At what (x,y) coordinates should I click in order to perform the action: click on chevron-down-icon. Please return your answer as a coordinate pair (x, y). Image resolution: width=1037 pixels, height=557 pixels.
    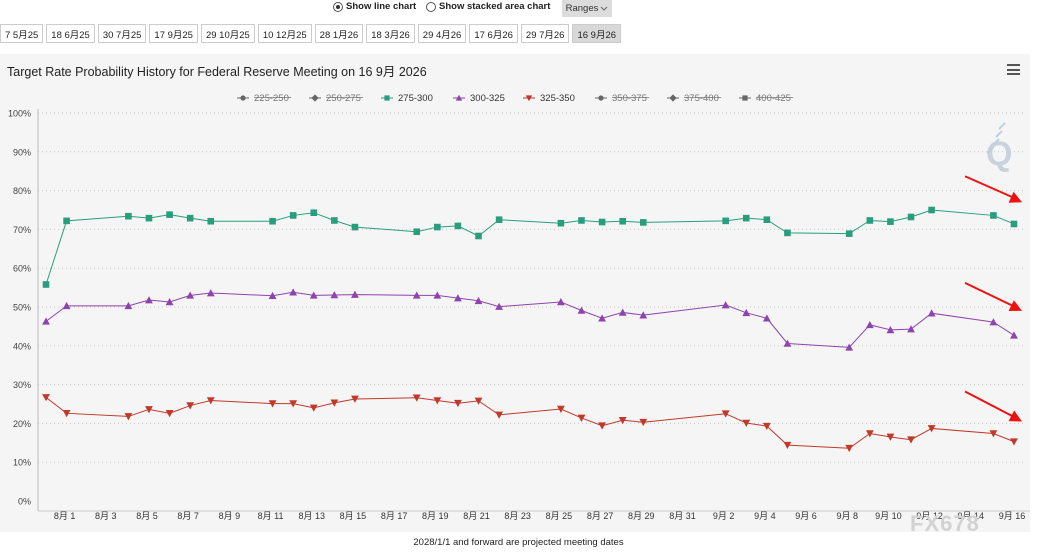
    Looking at the image, I should click on (604, 8).